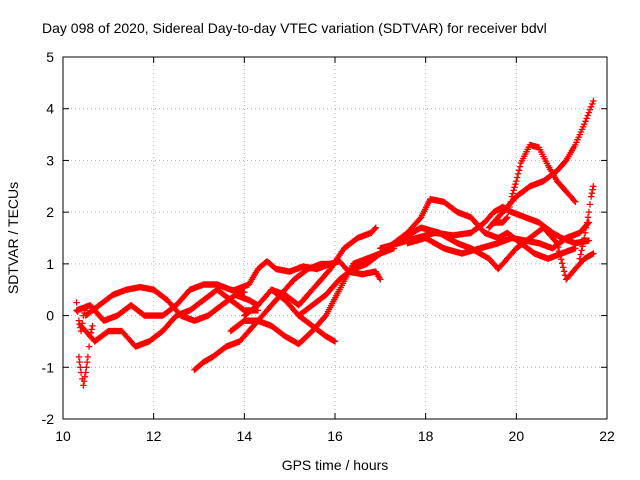  Describe the element at coordinates (63, 436) in the screenshot. I see `x-tick-label: 10` at that location.